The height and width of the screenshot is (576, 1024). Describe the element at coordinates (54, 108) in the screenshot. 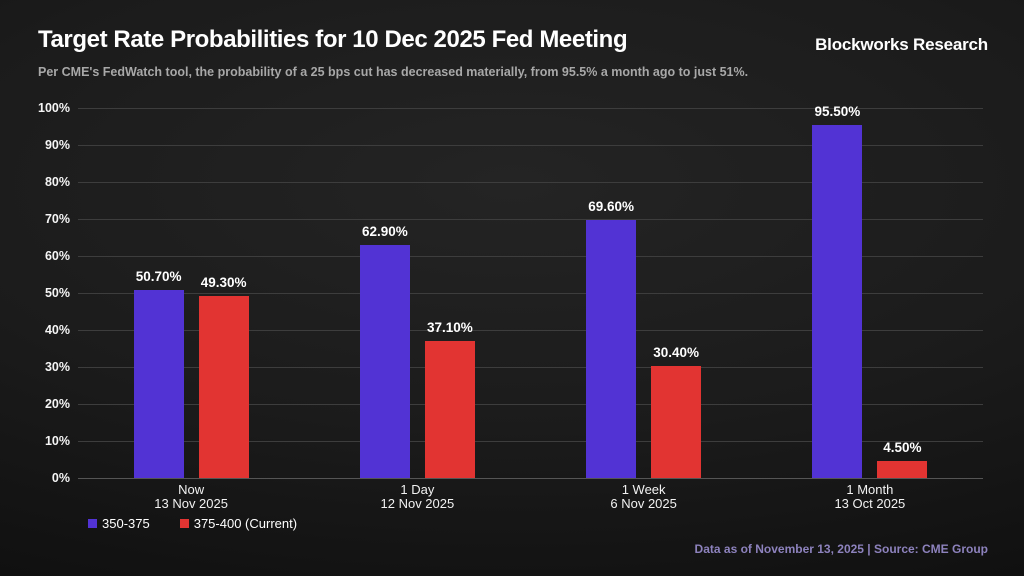

I see `y-axis-tick-label: 100%` at that location.